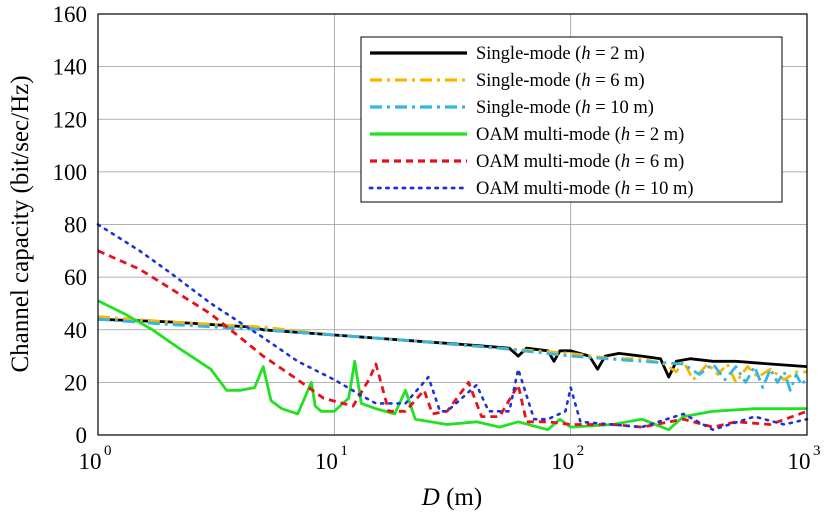 This screenshot has width=827, height=517. I want to click on x-tick-exponent: 3, so click(817, 451).